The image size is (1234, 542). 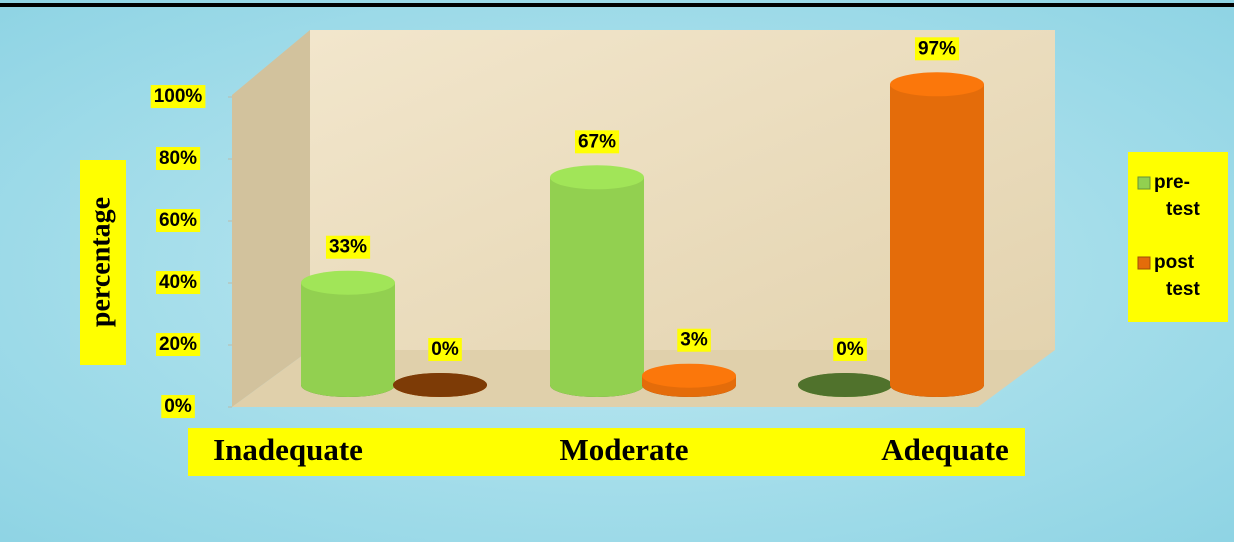 What do you see at coordinates (1177, 276) in the screenshot?
I see `legend-label: post test` at bounding box center [1177, 276].